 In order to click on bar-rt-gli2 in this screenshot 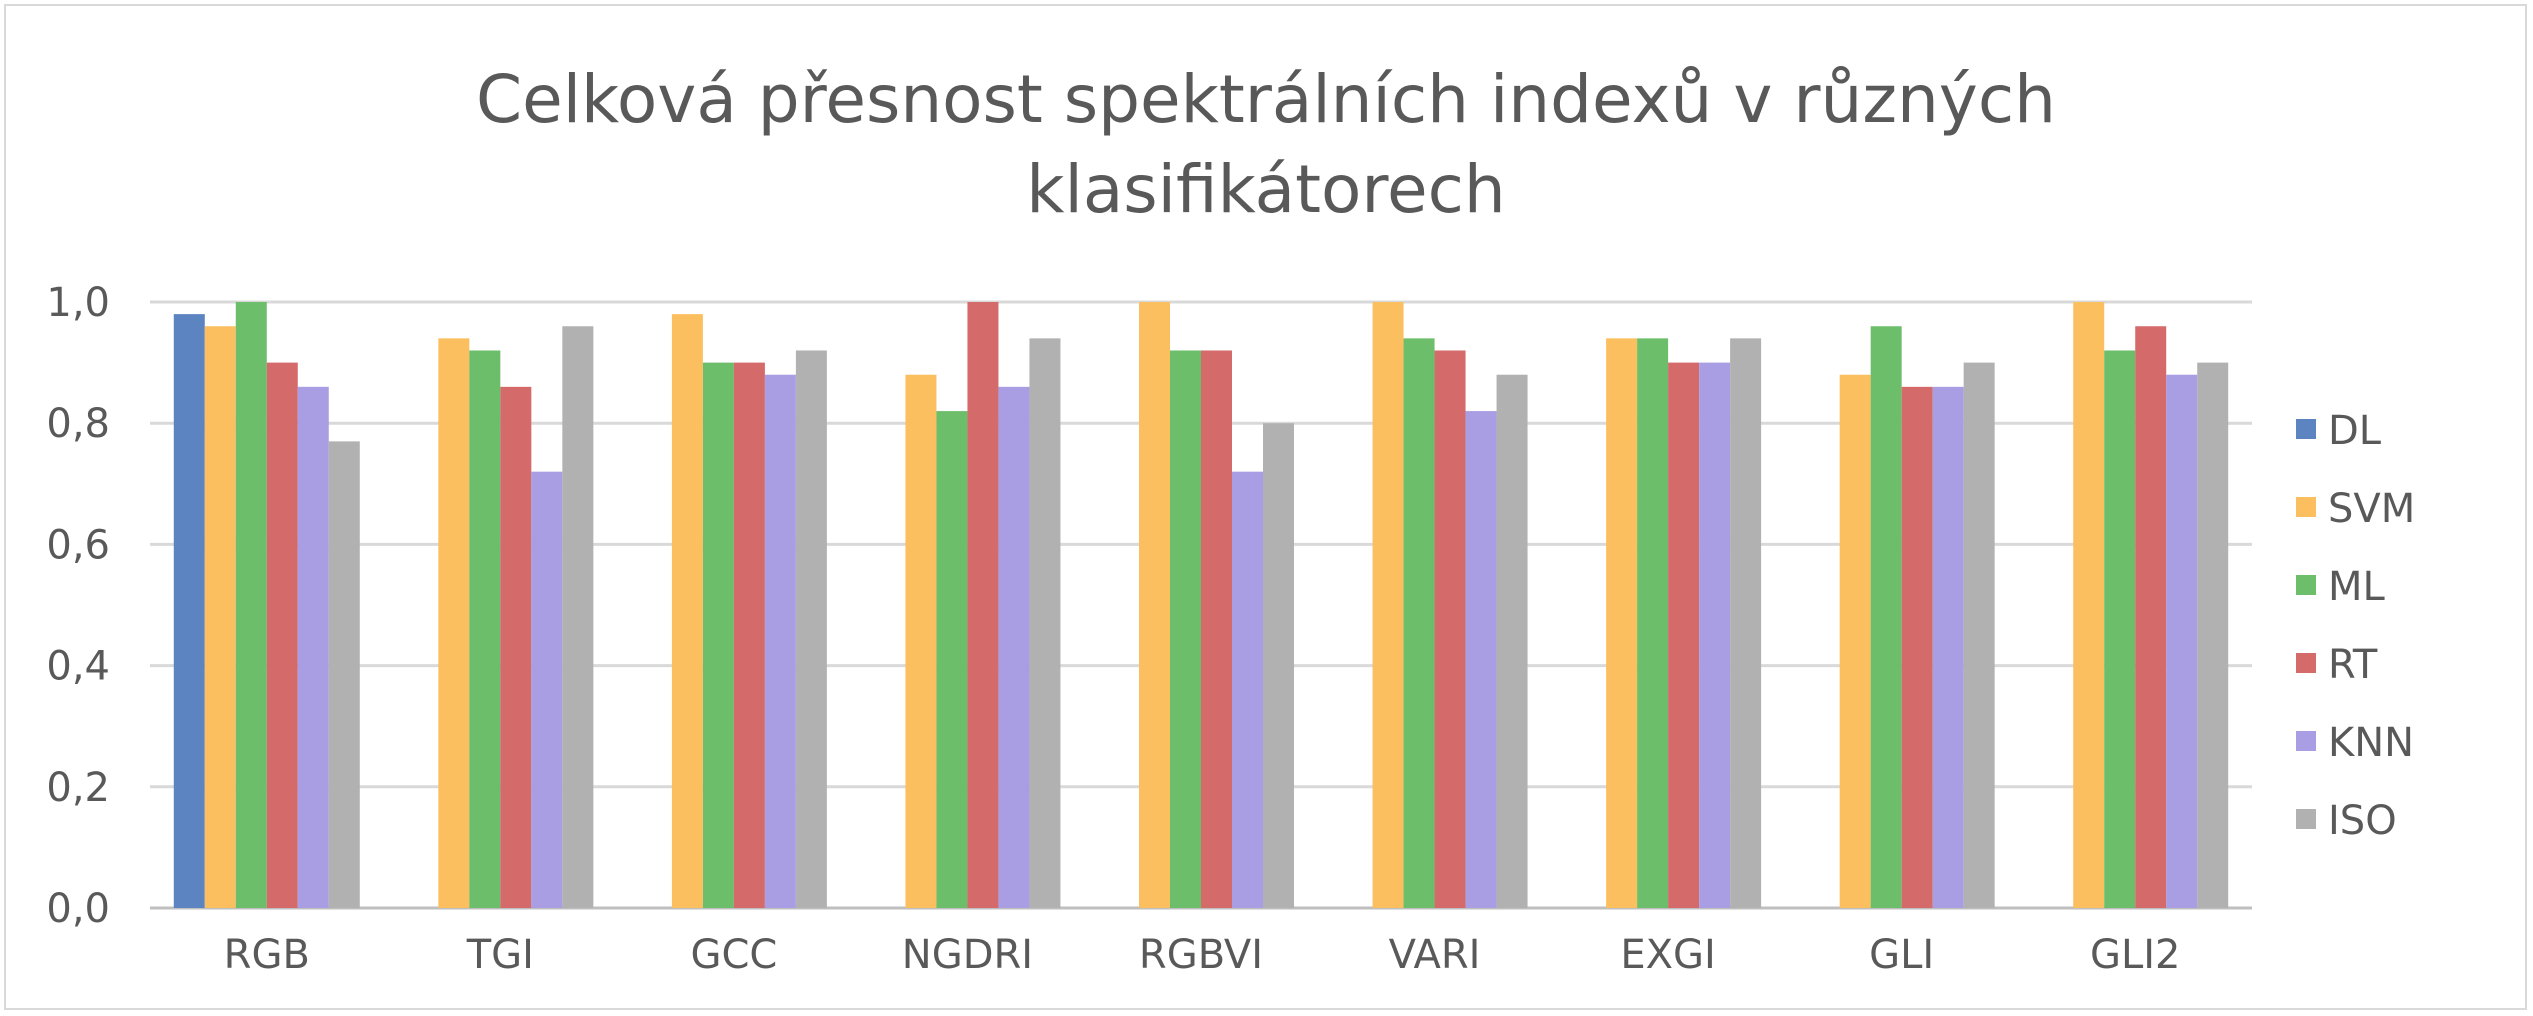, I will do `click(2151, 617)`.